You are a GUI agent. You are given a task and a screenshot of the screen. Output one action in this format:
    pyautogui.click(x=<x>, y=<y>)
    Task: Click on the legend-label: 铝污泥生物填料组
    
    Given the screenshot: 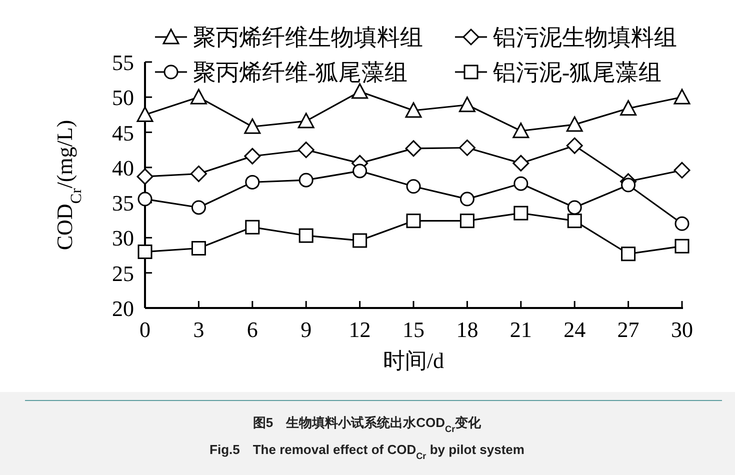 What is the action you would take?
    pyautogui.click(x=584, y=37)
    